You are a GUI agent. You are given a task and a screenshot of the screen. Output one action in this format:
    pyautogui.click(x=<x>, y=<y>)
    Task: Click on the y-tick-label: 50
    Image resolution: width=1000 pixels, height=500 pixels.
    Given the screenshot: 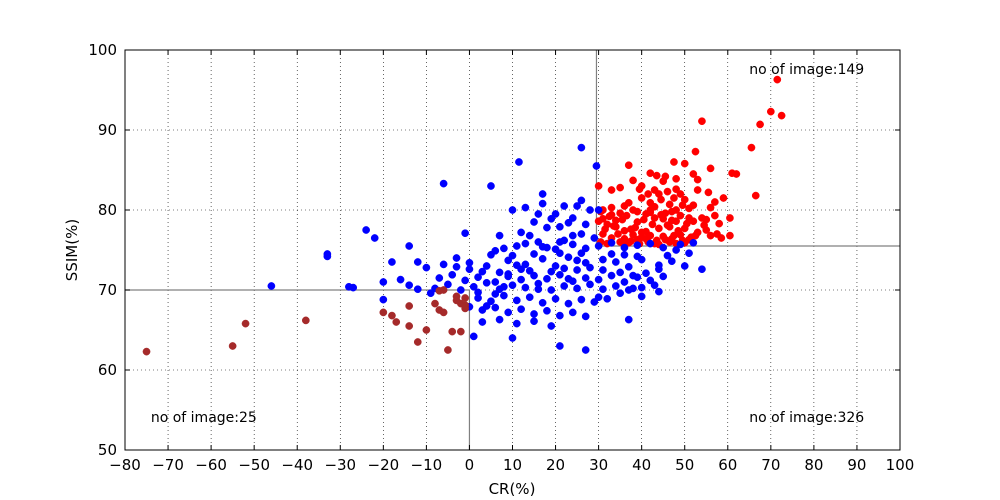 What is the action you would take?
    pyautogui.click(x=107, y=450)
    